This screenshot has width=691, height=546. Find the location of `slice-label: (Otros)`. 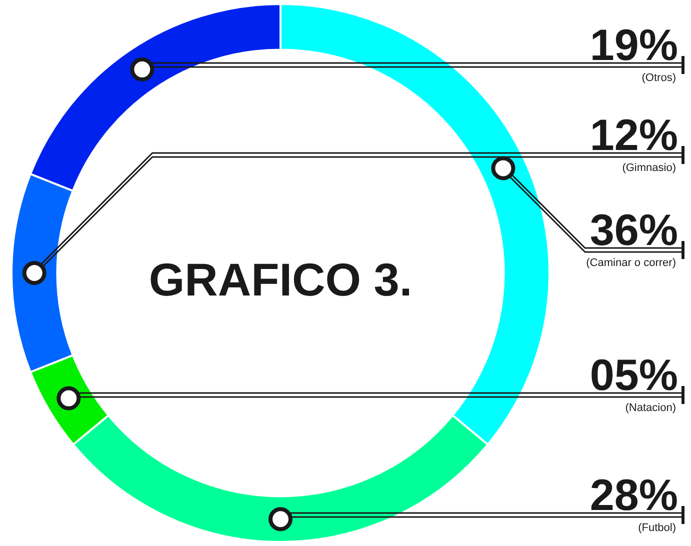

slice-label: (Otros) is located at coordinates (659, 78).